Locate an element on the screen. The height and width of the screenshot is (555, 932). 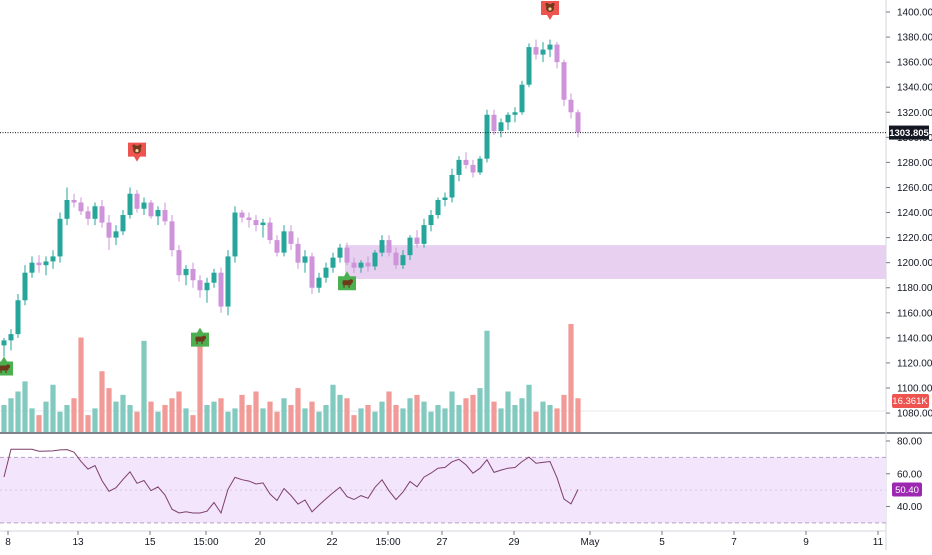
bear-icon-snout is located at coordinates (137, 151).